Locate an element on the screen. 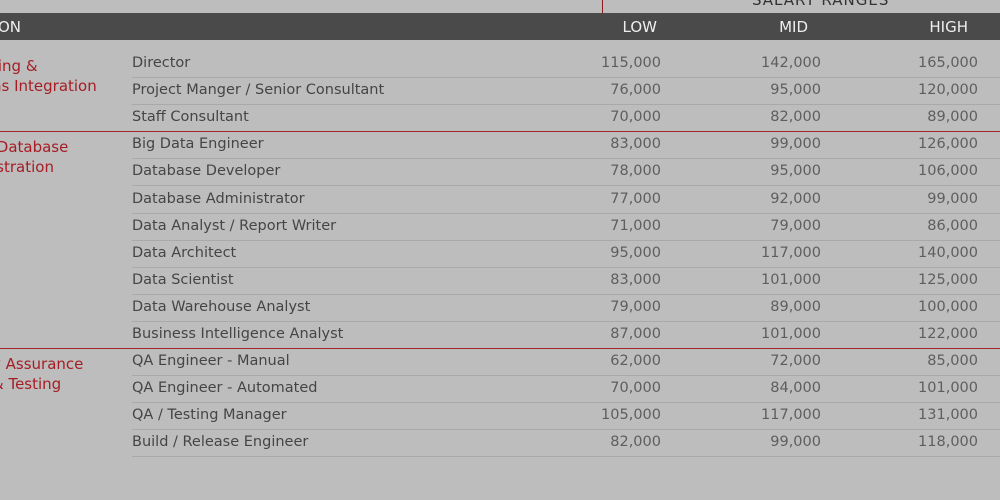 The height and width of the screenshot is (500, 1000). job-title: Data Scientist is located at coordinates (183, 279).